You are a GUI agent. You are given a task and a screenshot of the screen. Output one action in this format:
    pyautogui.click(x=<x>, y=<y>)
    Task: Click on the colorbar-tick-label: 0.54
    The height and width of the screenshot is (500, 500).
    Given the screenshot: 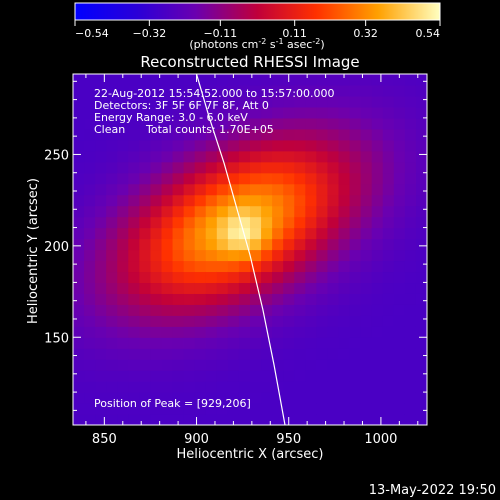 What is the action you would take?
    pyautogui.click(x=428, y=33)
    